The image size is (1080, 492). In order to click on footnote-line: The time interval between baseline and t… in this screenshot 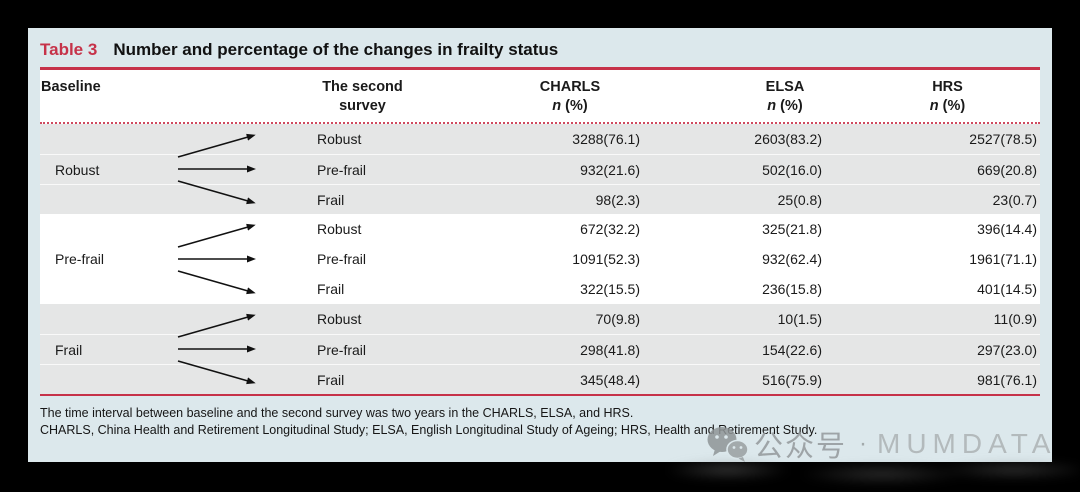, I will do `click(337, 413)`.